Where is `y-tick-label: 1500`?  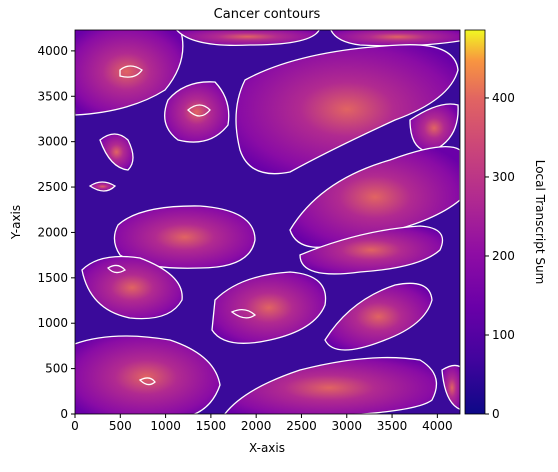 y-tick-label: 1500 is located at coordinates (52, 278).